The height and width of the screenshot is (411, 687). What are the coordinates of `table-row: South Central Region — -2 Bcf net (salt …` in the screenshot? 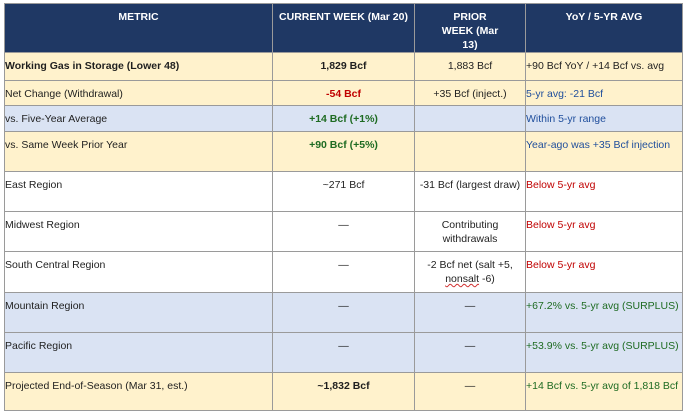 It's located at (343, 272).